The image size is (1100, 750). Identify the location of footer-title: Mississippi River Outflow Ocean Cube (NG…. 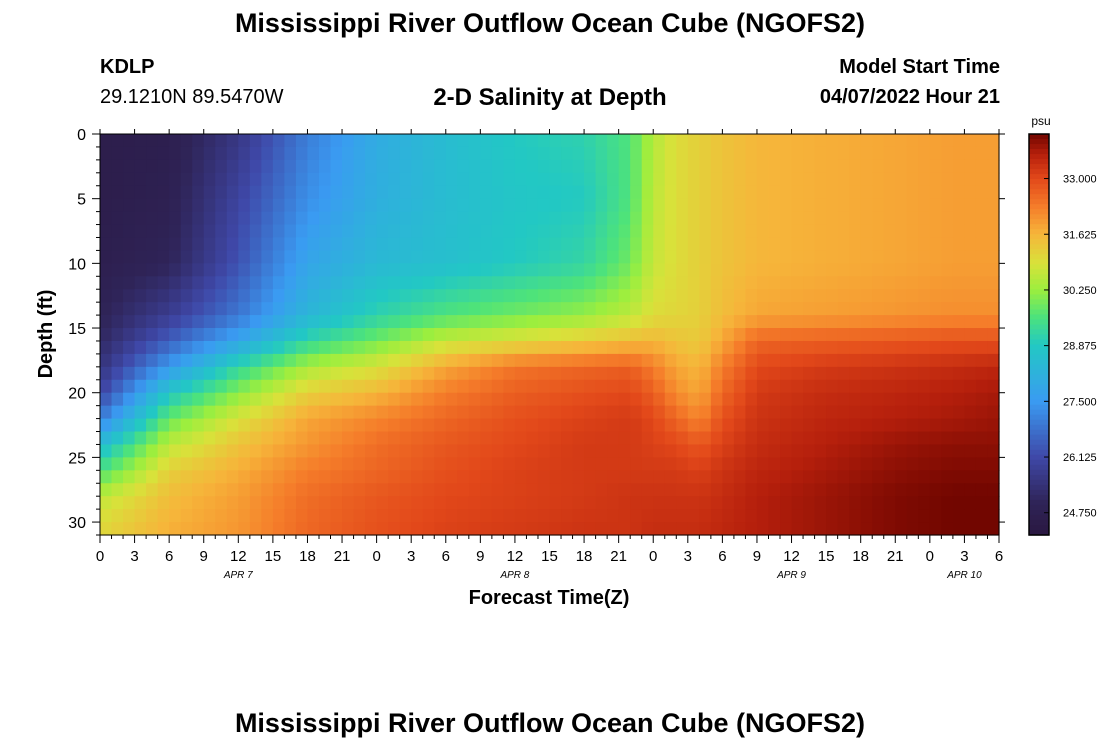
(550, 723).